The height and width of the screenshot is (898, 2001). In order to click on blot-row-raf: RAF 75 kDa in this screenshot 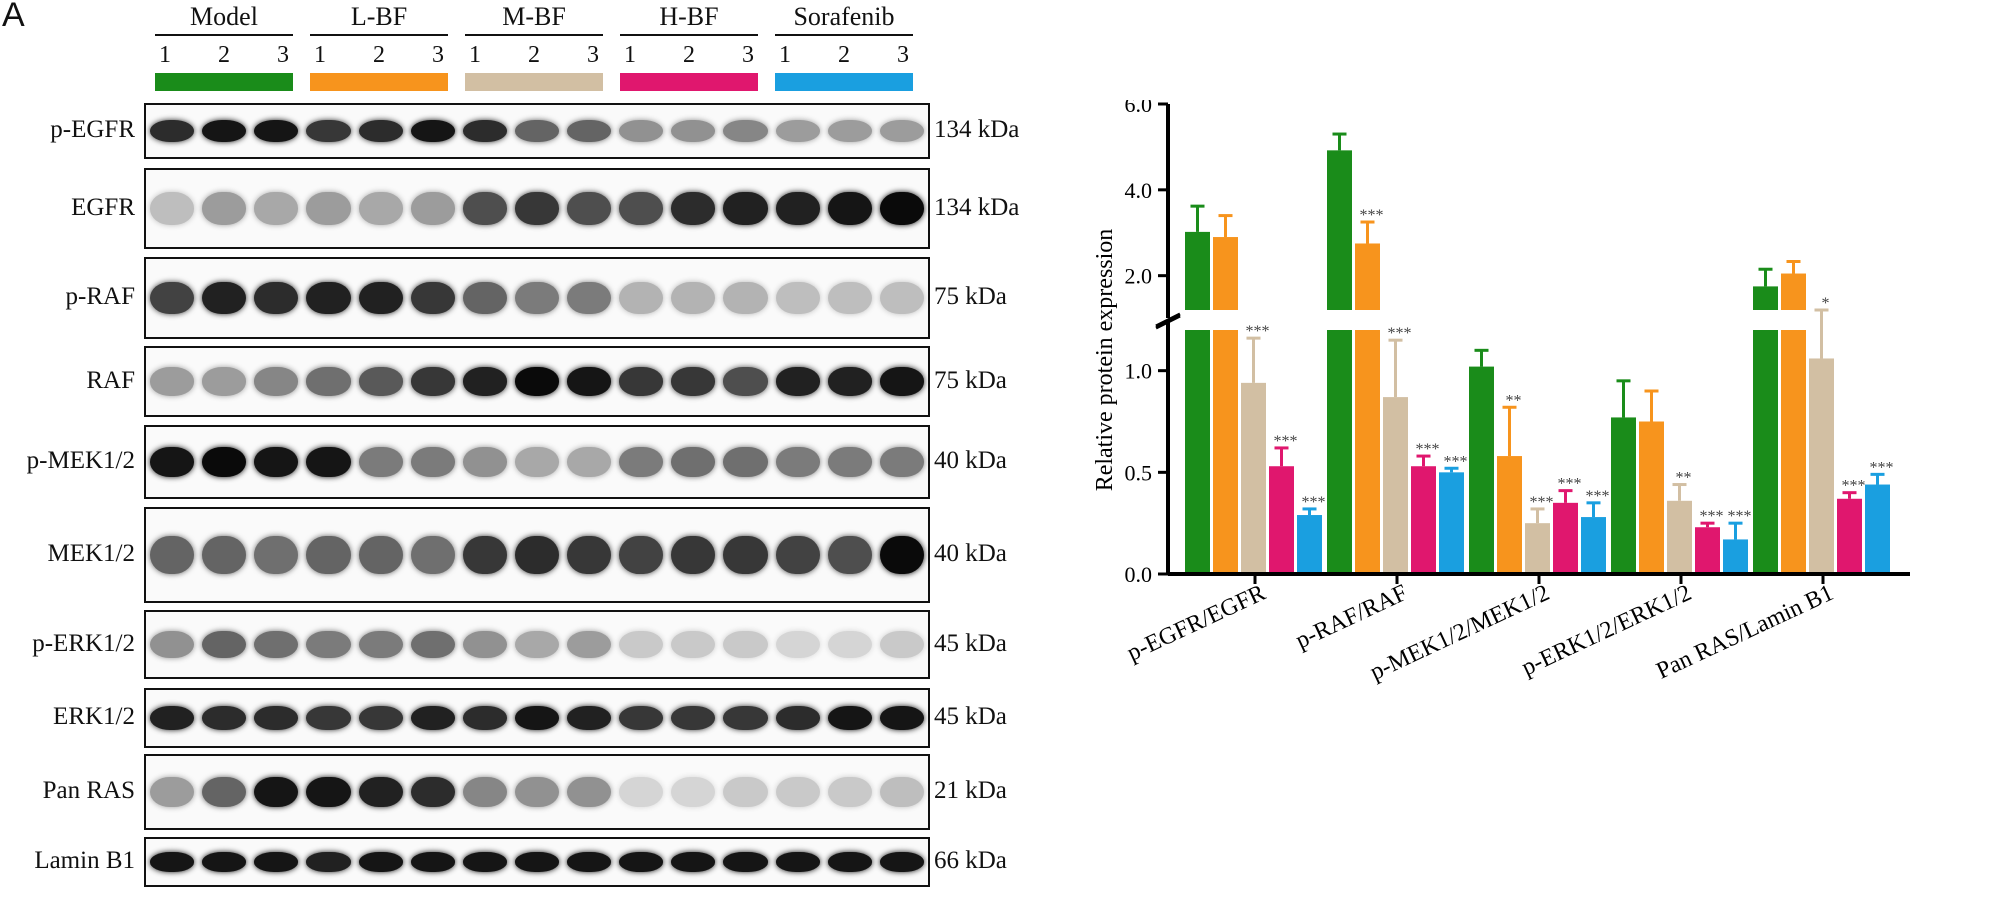, I will do `click(530, 381)`.